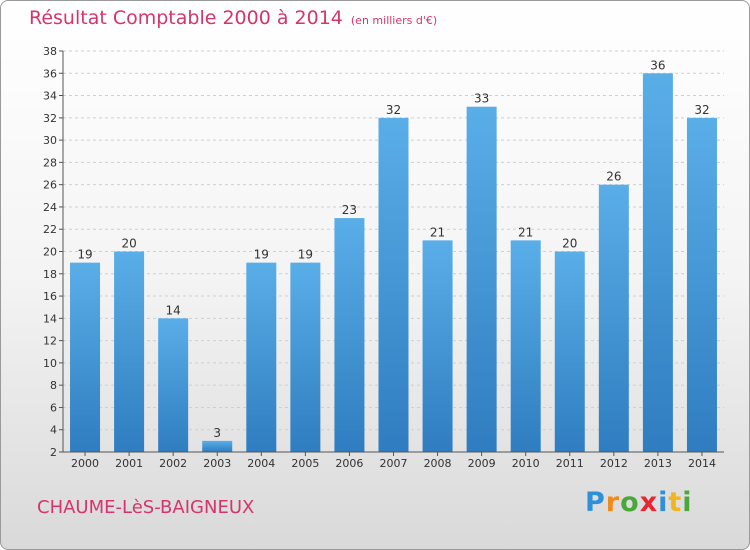 The width and height of the screenshot is (750, 550). Describe the element at coordinates (217, 446) in the screenshot. I see `bar-2003` at that location.